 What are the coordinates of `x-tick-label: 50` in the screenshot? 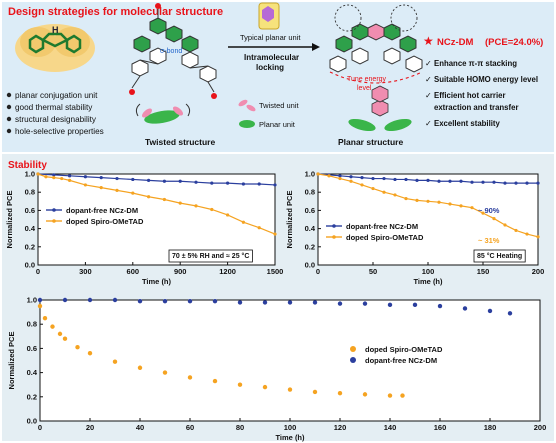 It's located at (373, 271).